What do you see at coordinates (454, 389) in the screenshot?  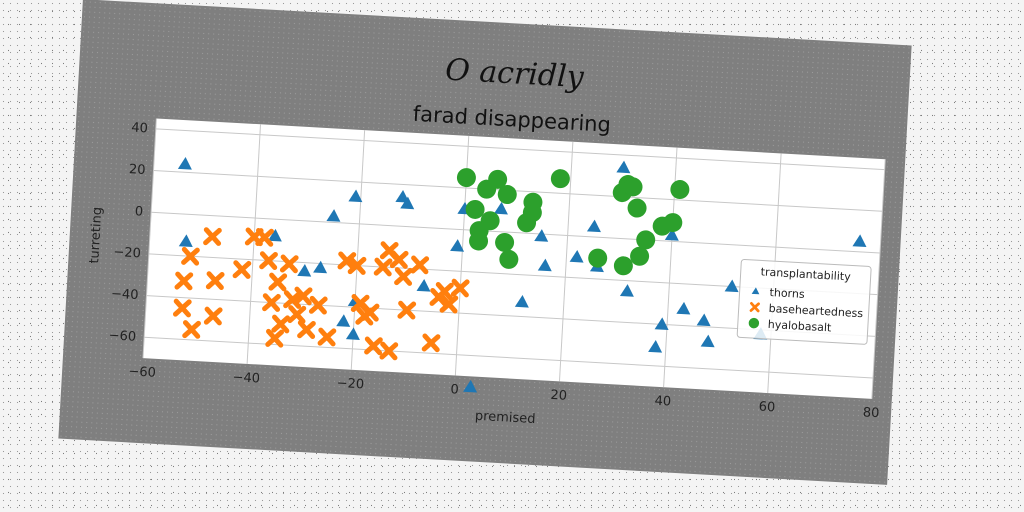 I see `x-tick-label: 0` at bounding box center [454, 389].